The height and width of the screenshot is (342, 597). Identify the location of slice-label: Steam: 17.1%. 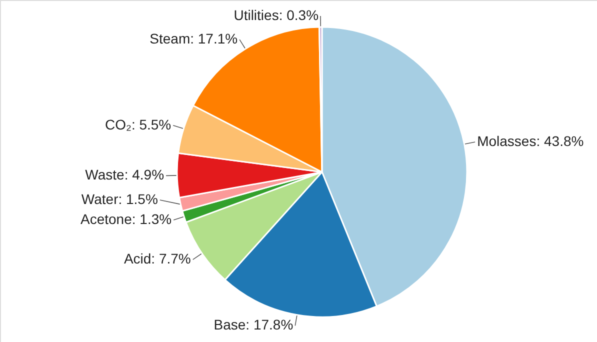
(194, 38).